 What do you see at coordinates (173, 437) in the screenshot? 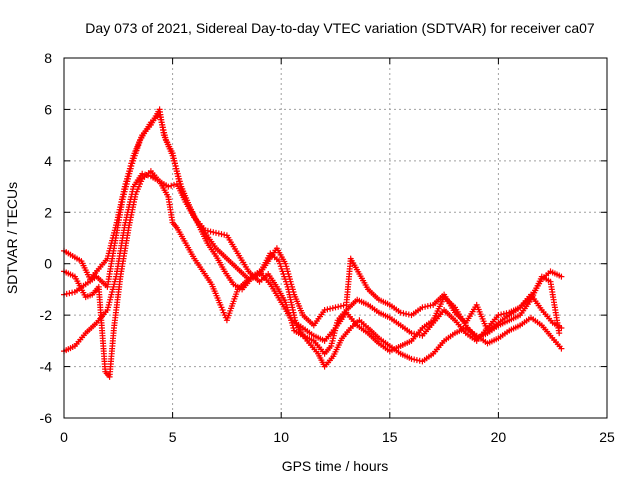
I see `x-tick-label: 5` at bounding box center [173, 437].